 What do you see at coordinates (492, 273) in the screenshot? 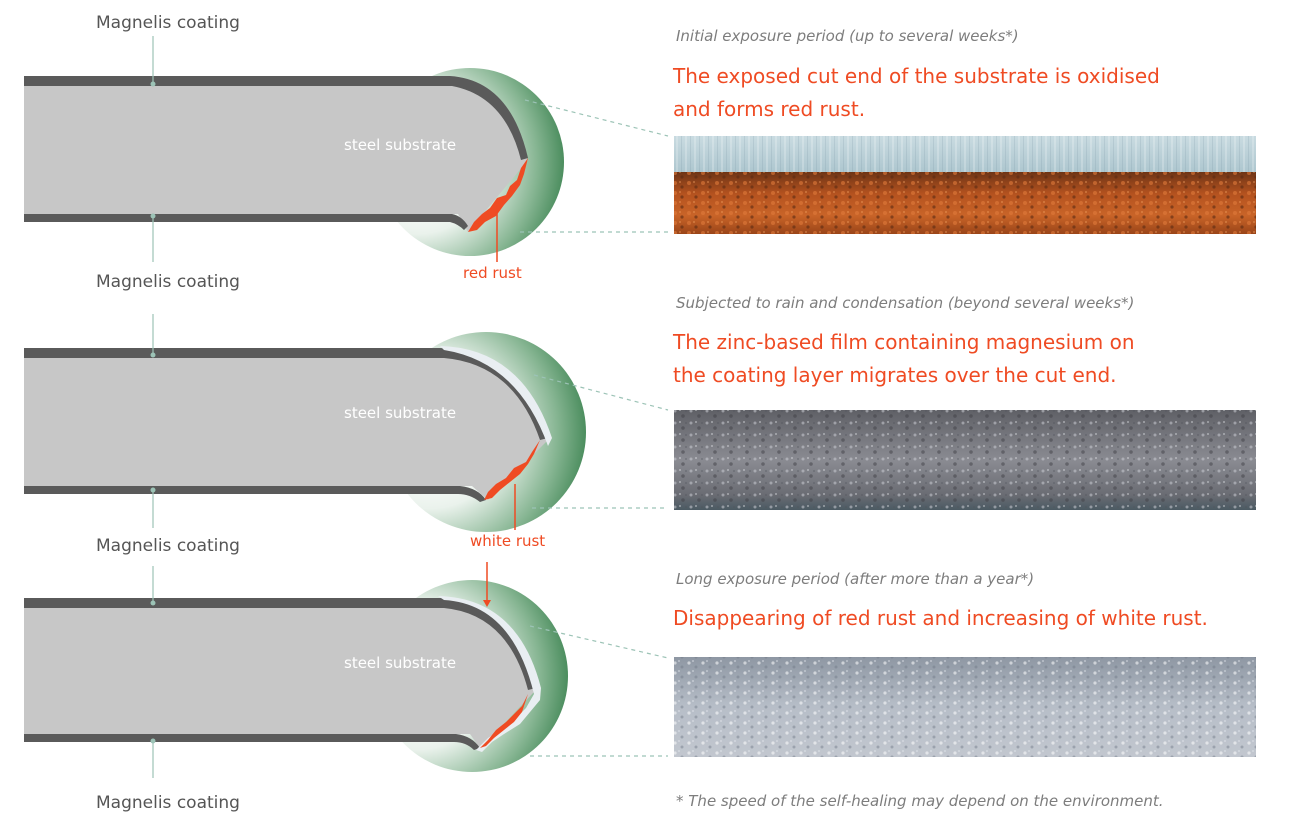
I see `red-rust-label: red rust` at bounding box center [492, 273].